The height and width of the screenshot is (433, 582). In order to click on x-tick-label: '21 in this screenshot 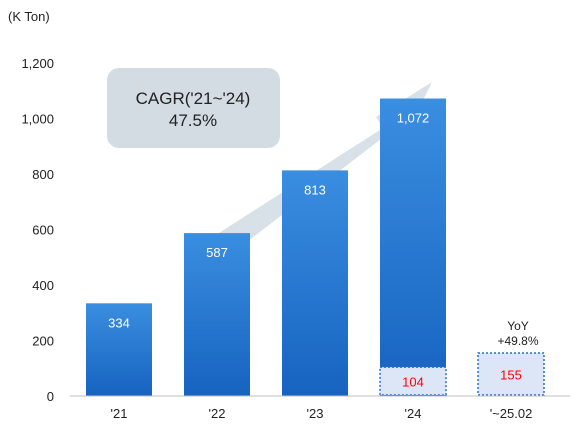, I will do `click(119, 413)`.